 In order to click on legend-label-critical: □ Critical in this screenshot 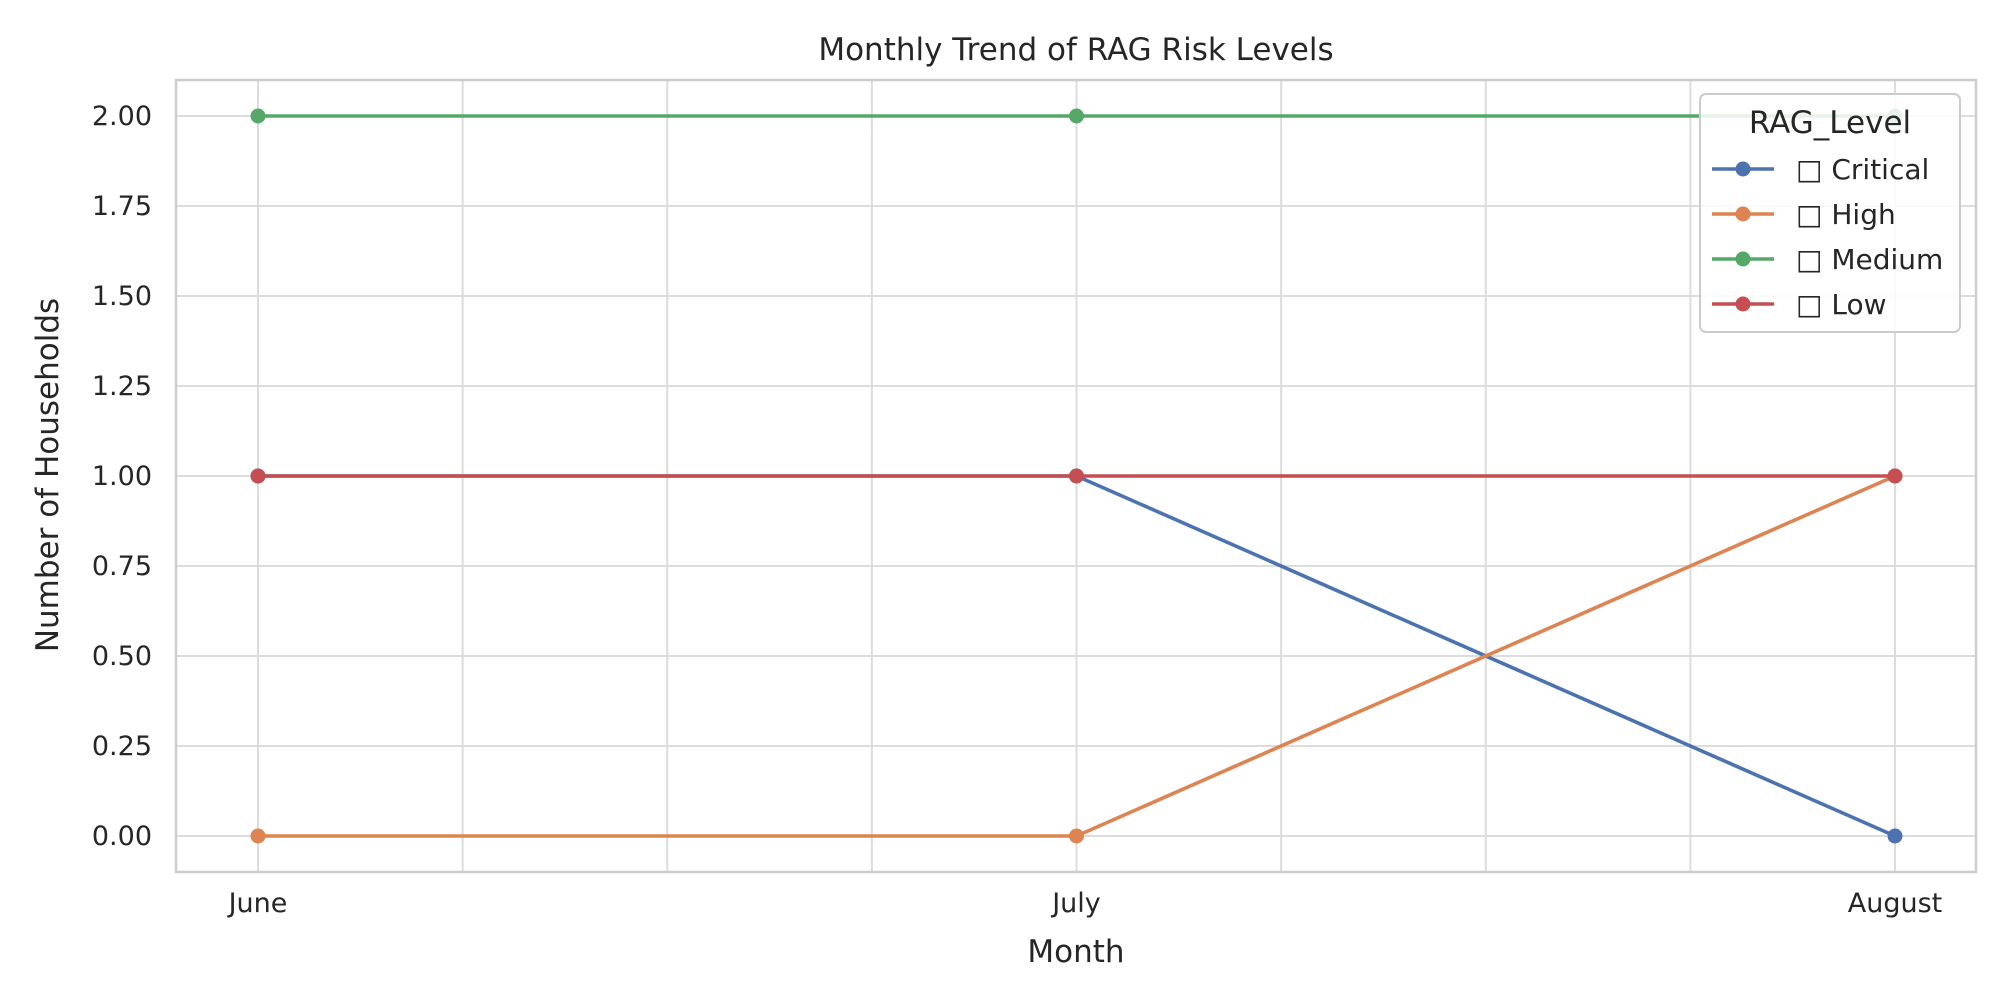, I will do `click(1862, 169)`.